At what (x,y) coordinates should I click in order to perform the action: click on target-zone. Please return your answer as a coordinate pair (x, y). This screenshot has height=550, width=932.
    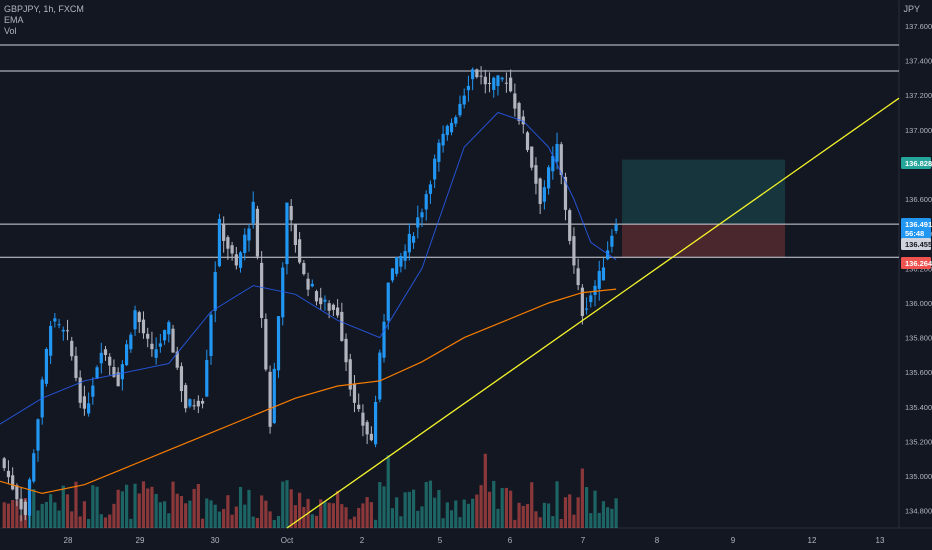
    Looking at the image, I should click on (703, 192).